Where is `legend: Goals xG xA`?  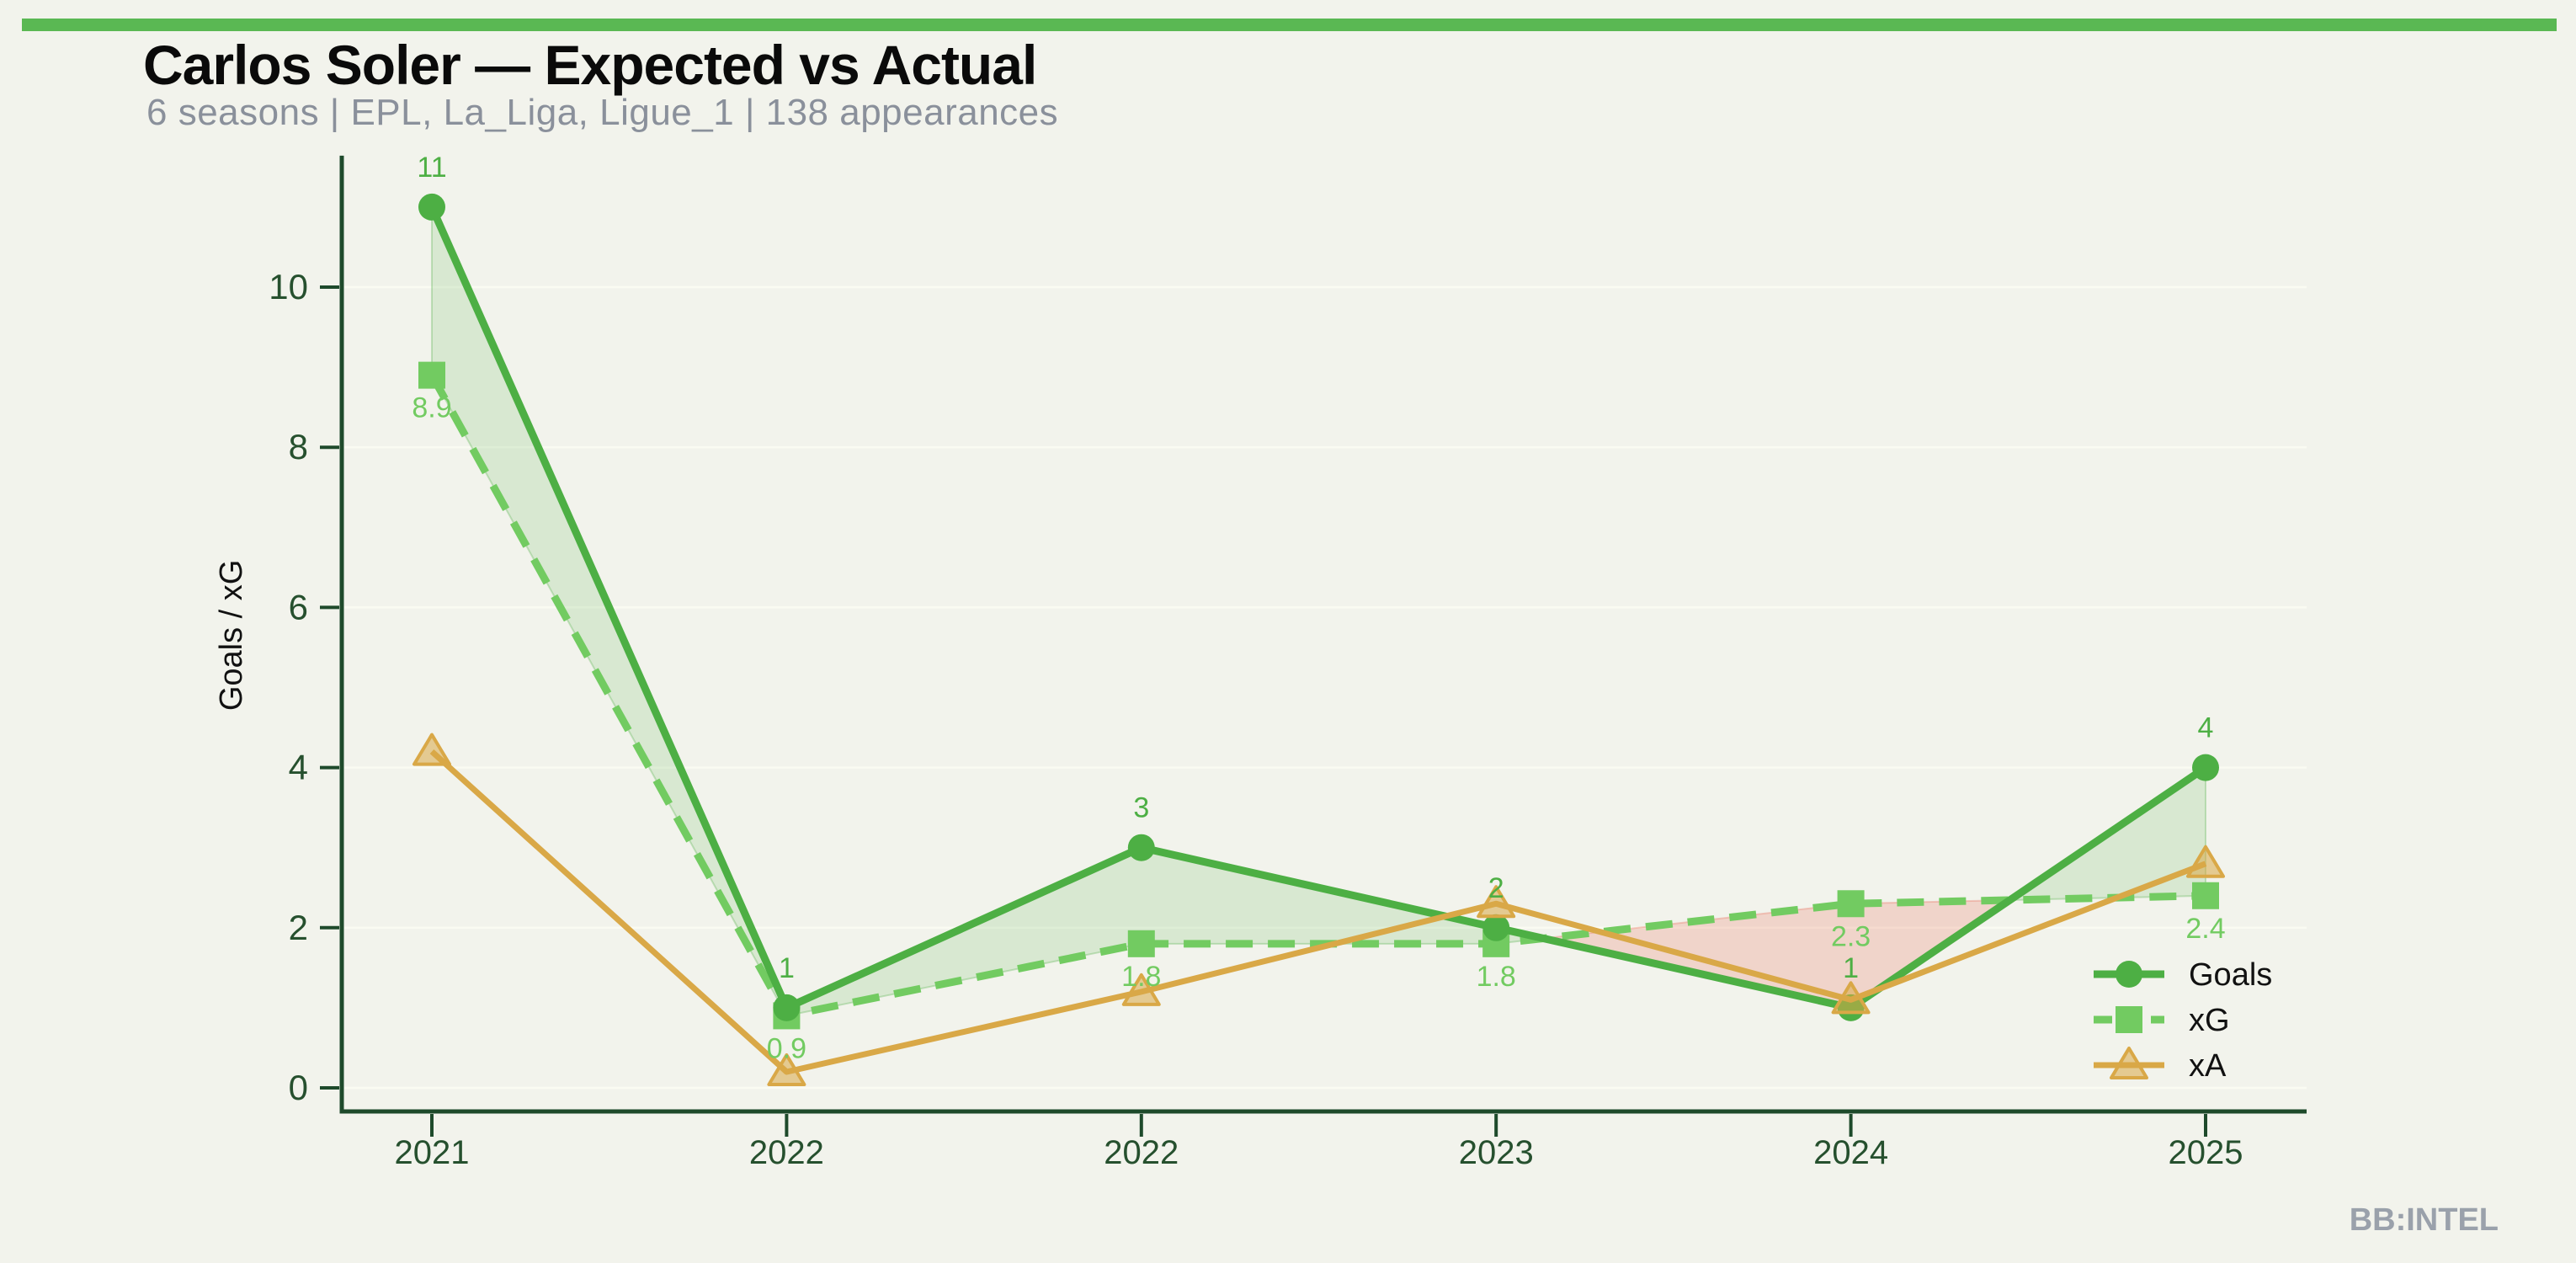 legend: Goals xG xA is located at coordinates (2183, 1020).